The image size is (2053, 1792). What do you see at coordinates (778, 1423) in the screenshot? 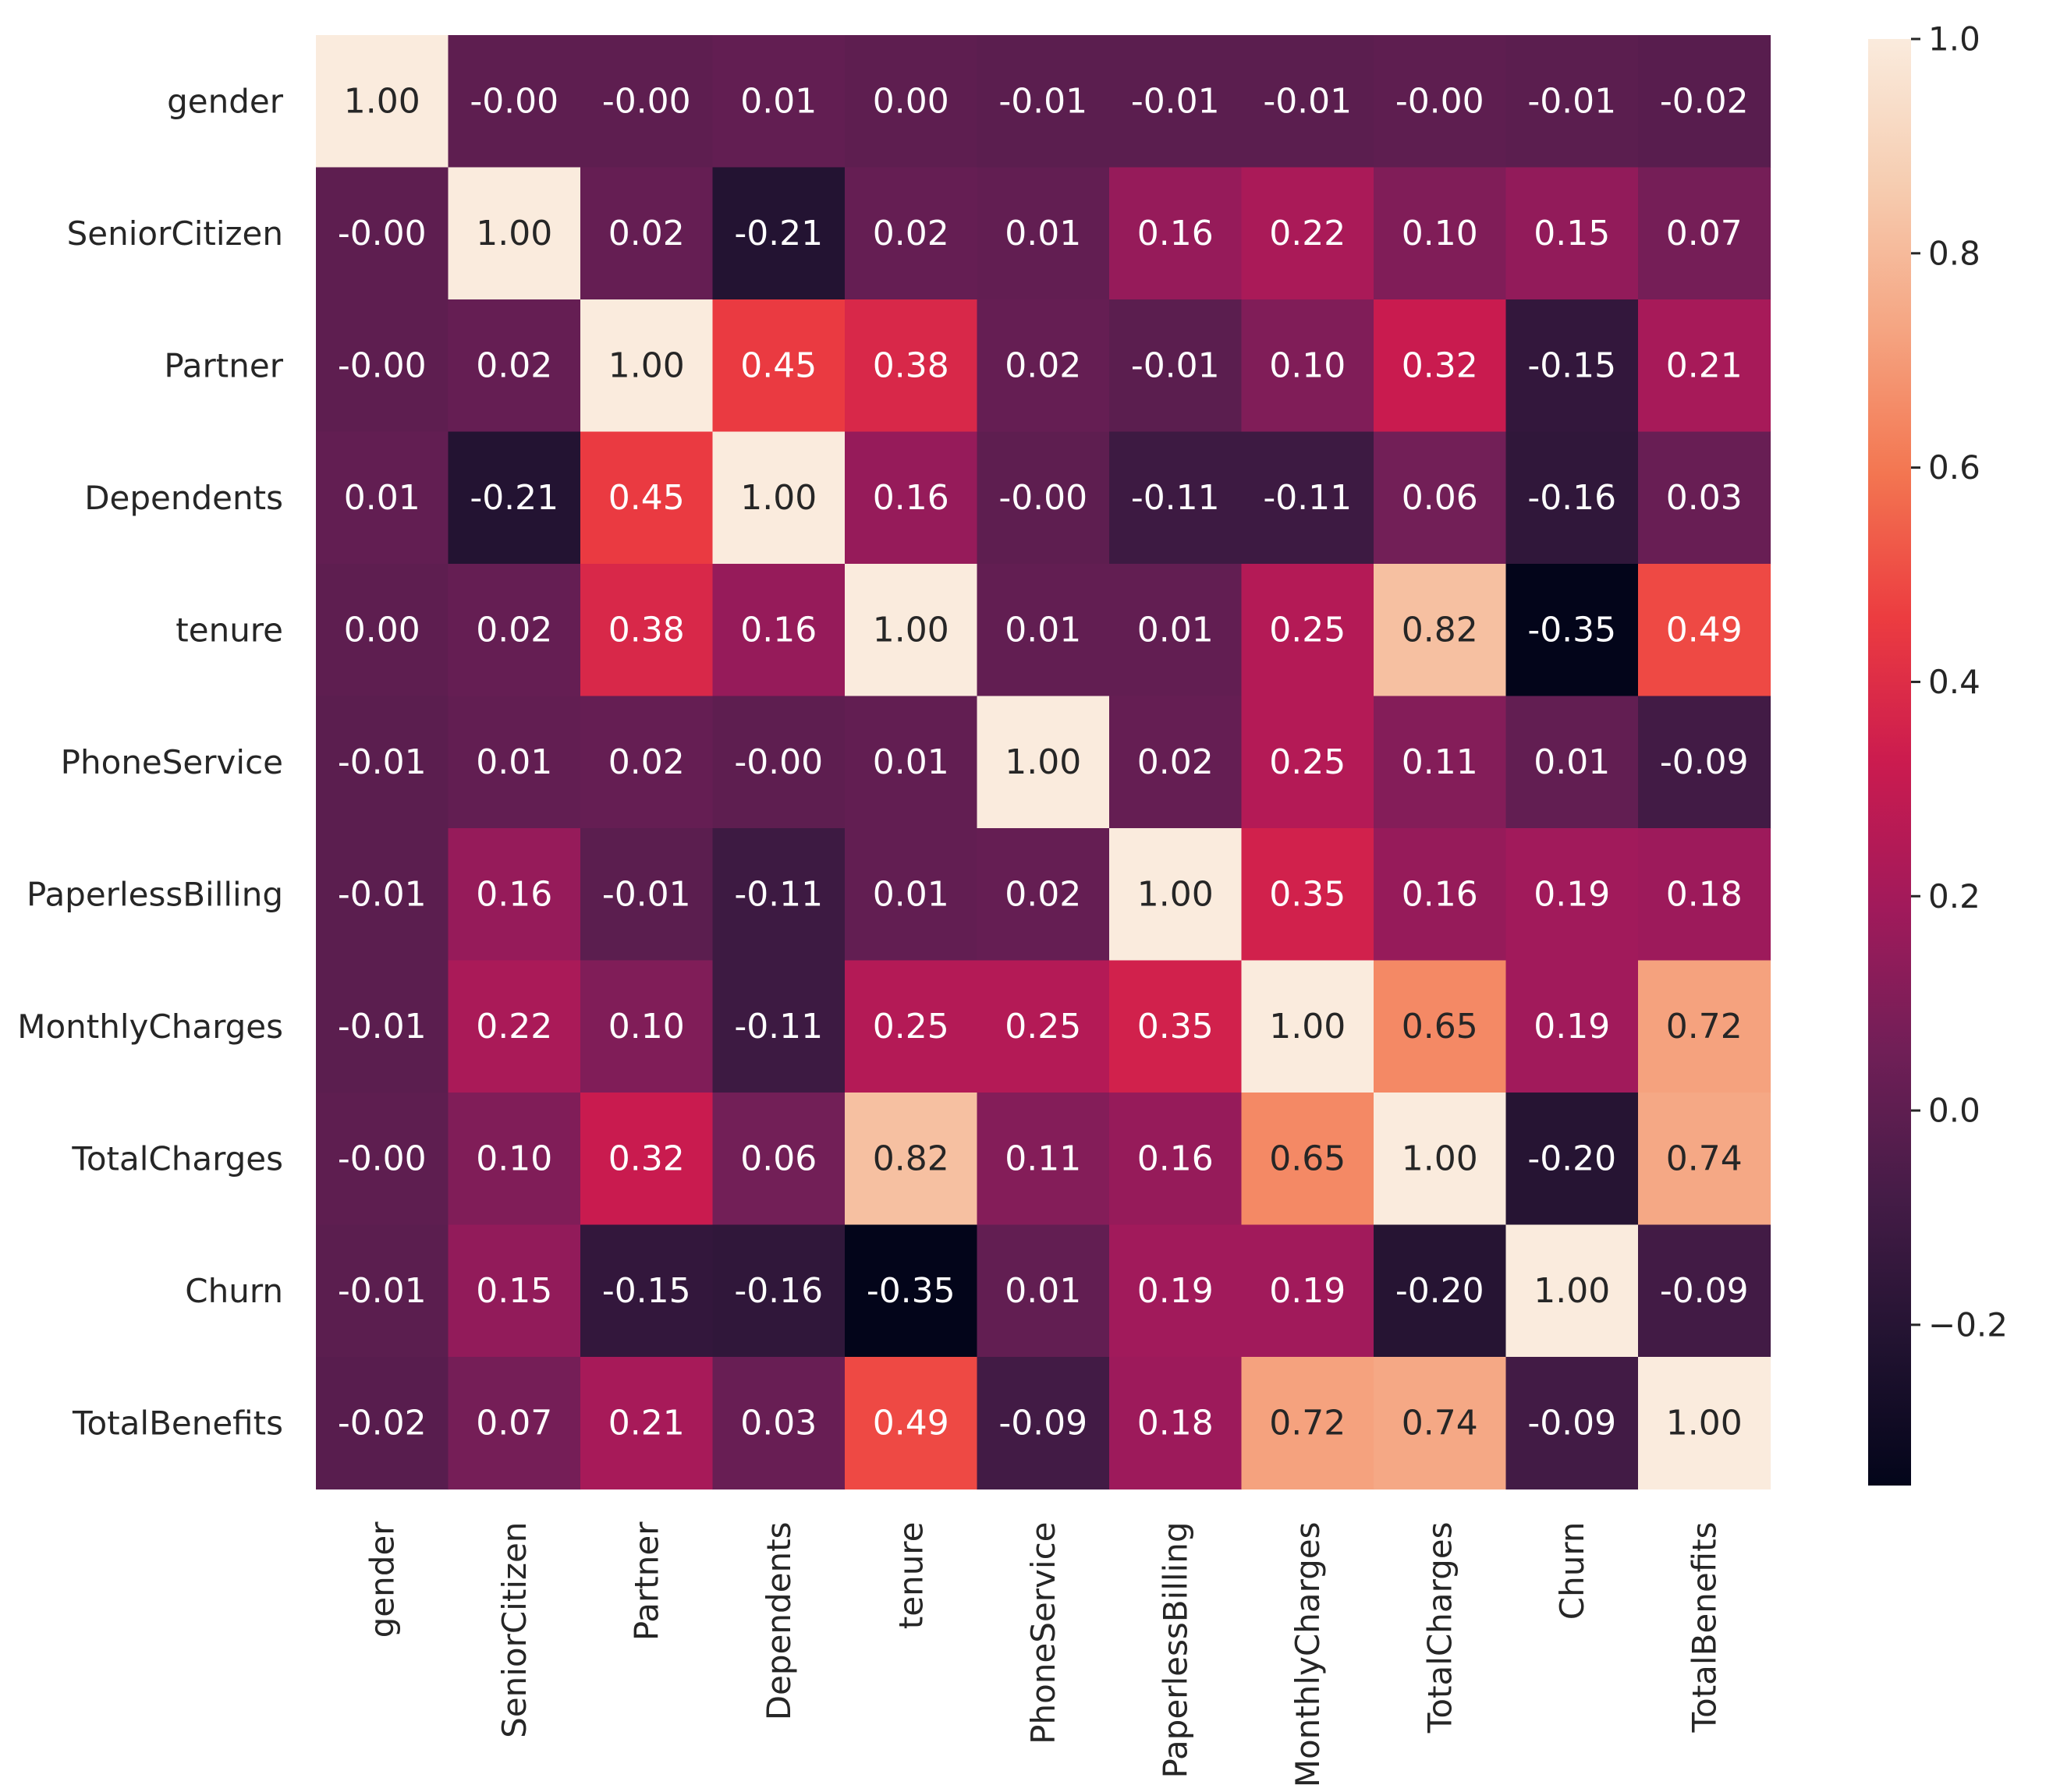
I see `cell-value-label: 0.03` at bounding box center [778, 1423].